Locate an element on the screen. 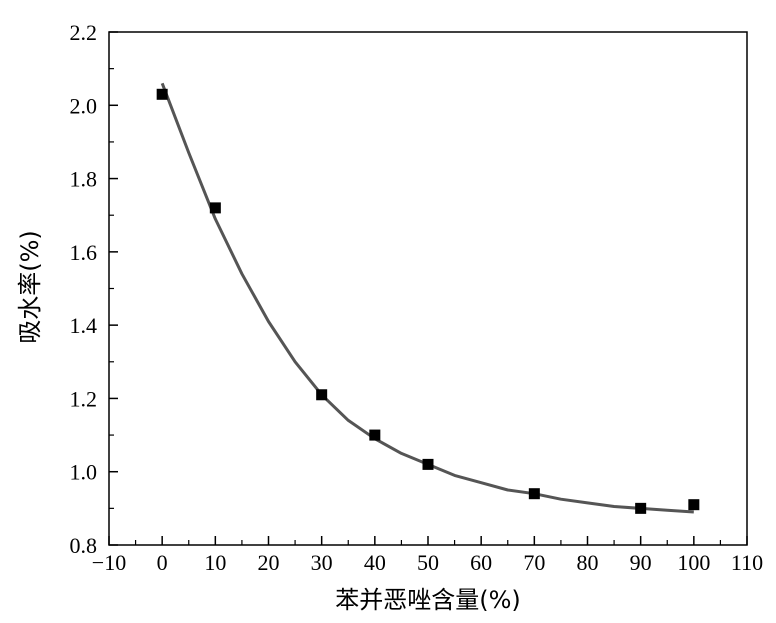  x-tick-label: 0 is located at coordinates (162, 562).